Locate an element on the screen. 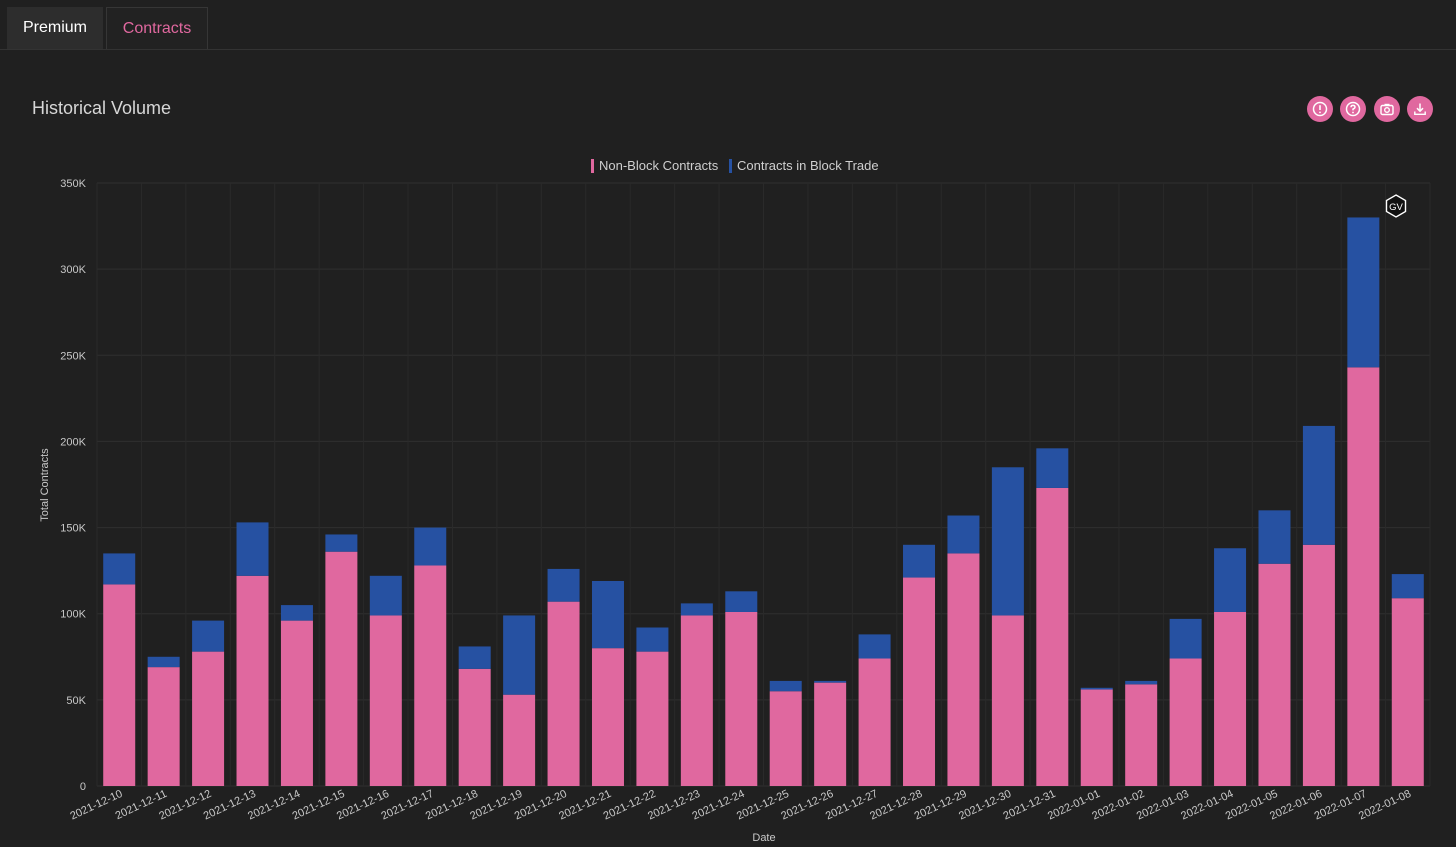 The image size is (1456, 847). help-button is located at coordinates (1353, 109).